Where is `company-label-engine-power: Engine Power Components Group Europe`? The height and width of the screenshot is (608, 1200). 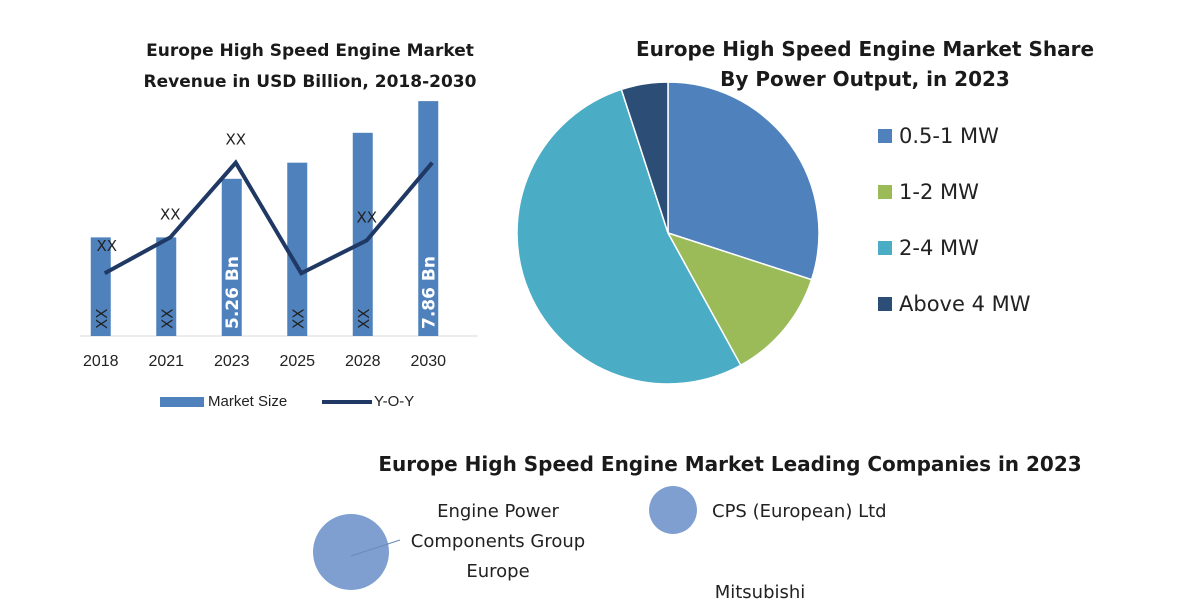 company-label-engine-power: Engine Power Components Group Europe is located at coordinates (498, 542).